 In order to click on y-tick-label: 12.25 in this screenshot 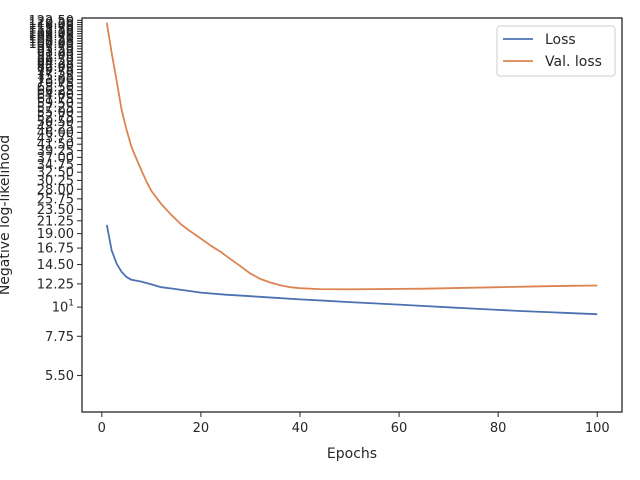, I will do `click(55, 284)`.